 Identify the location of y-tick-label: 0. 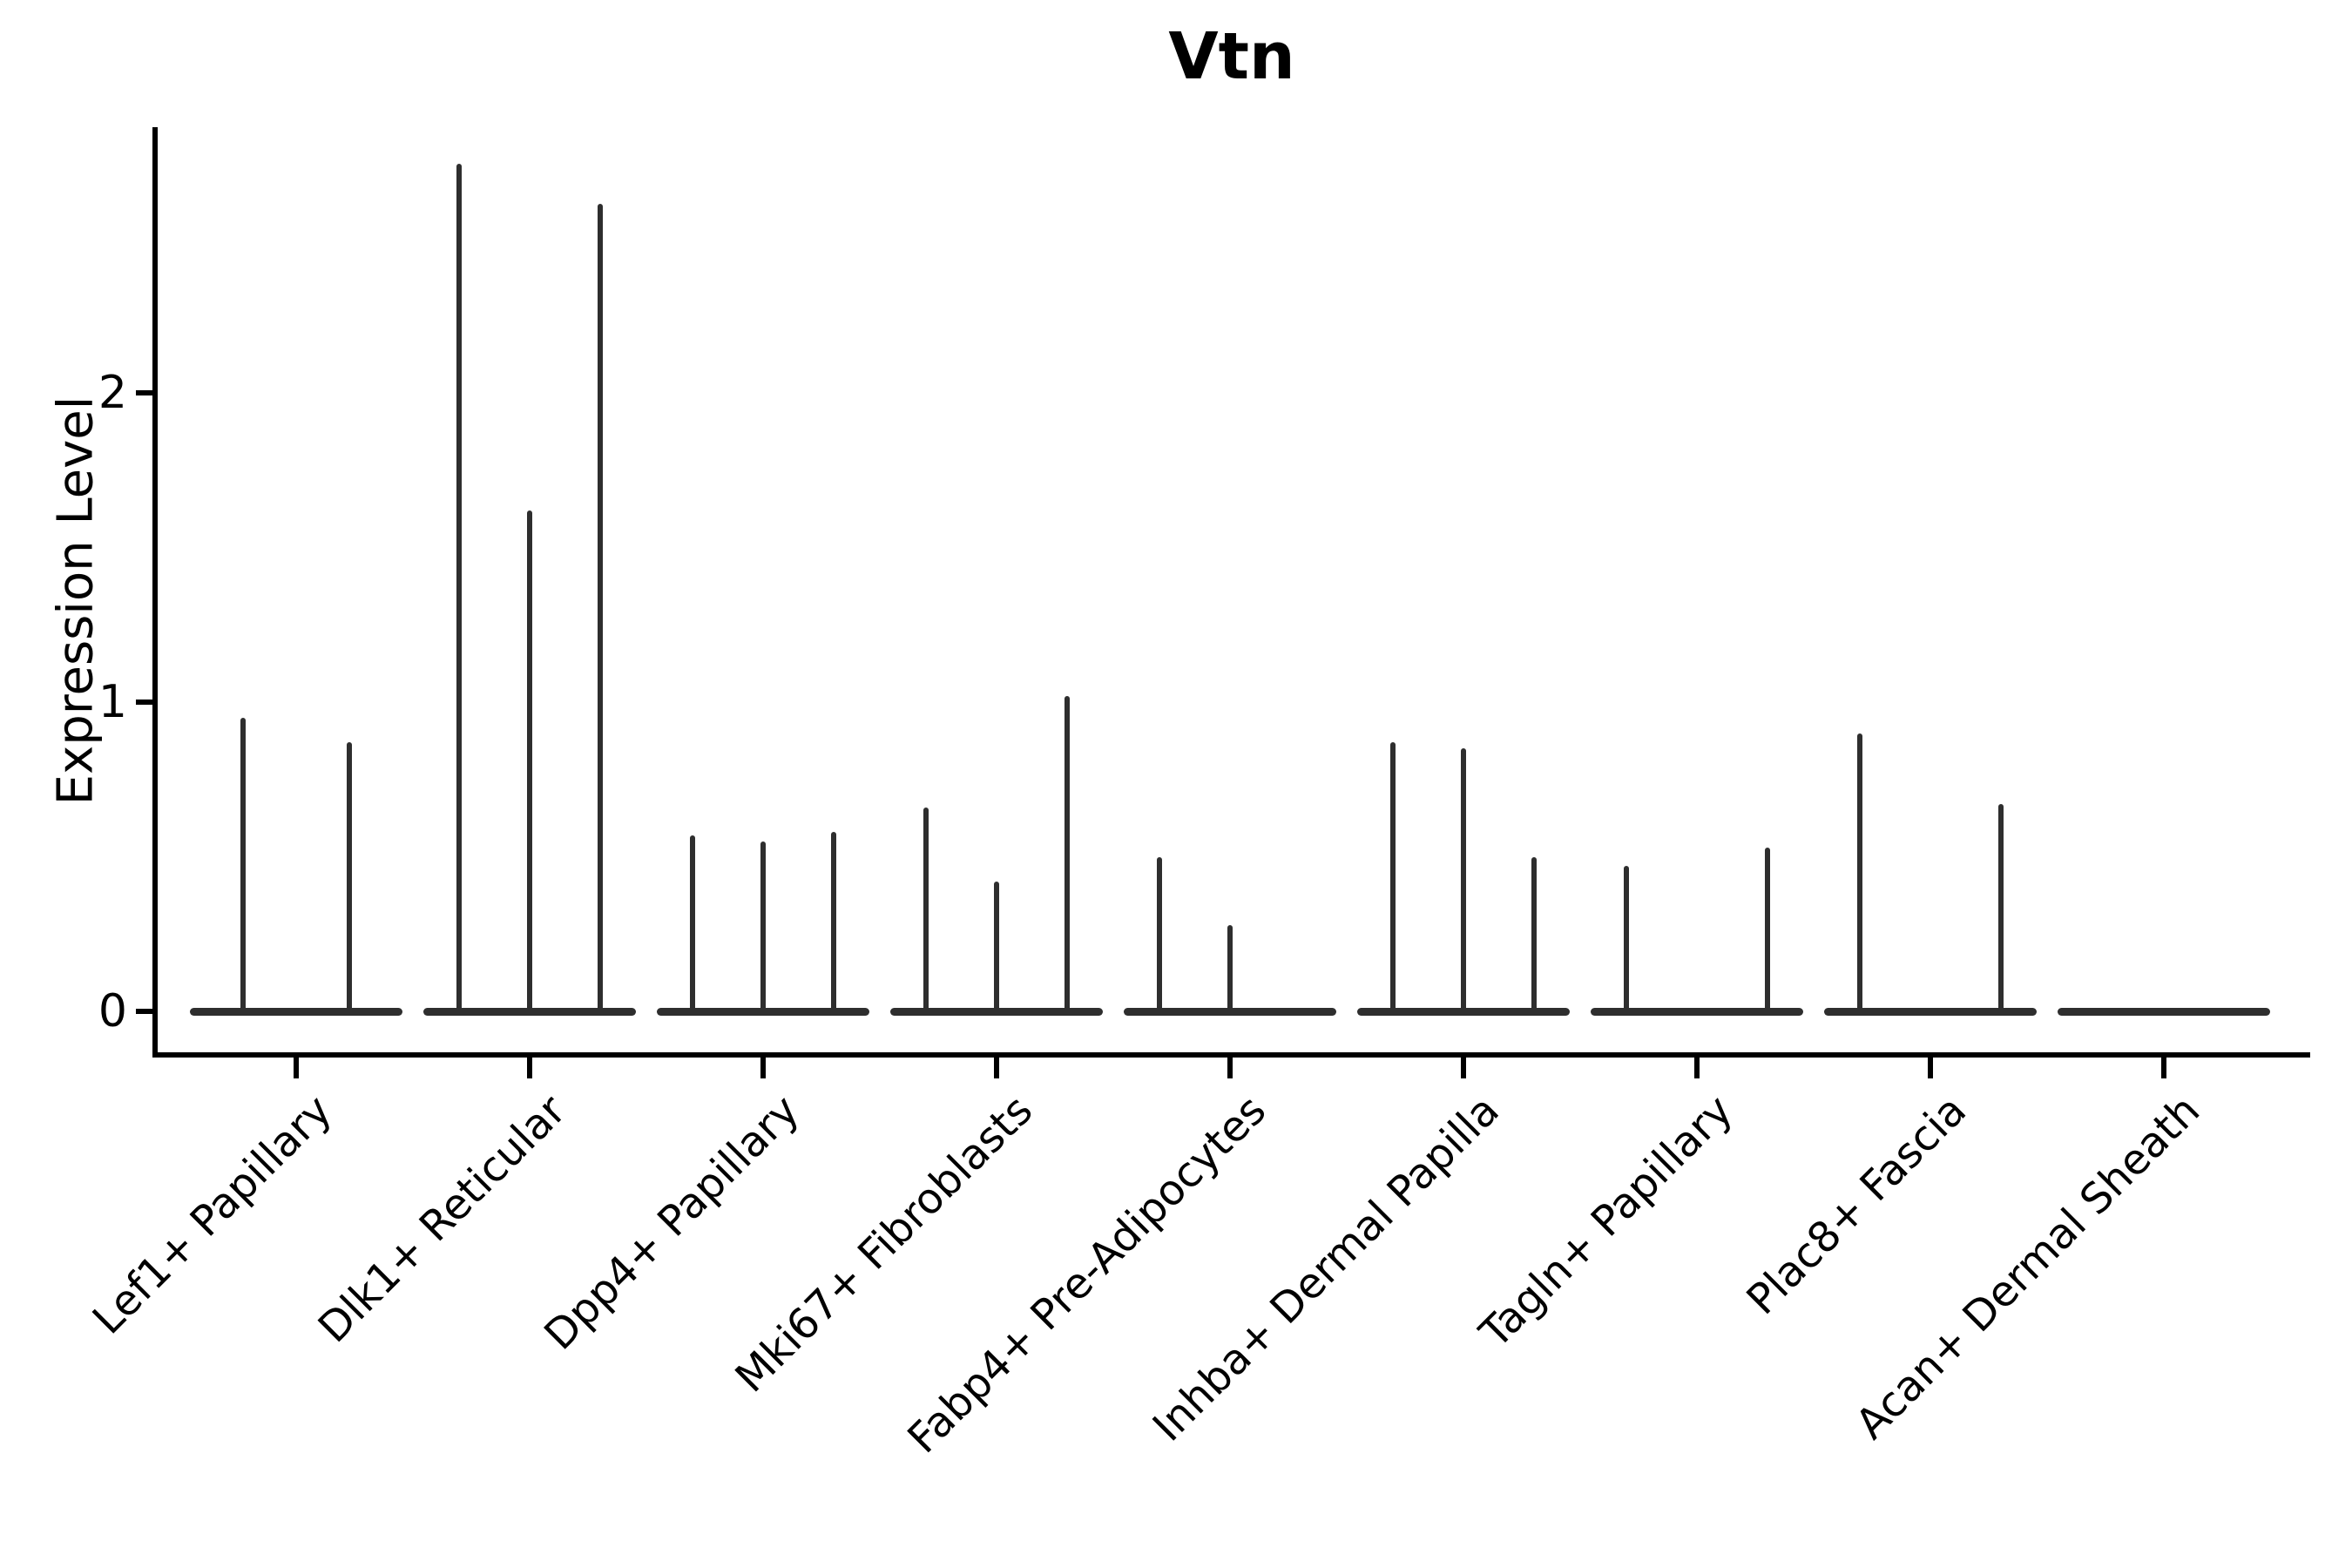
(113, 1011).